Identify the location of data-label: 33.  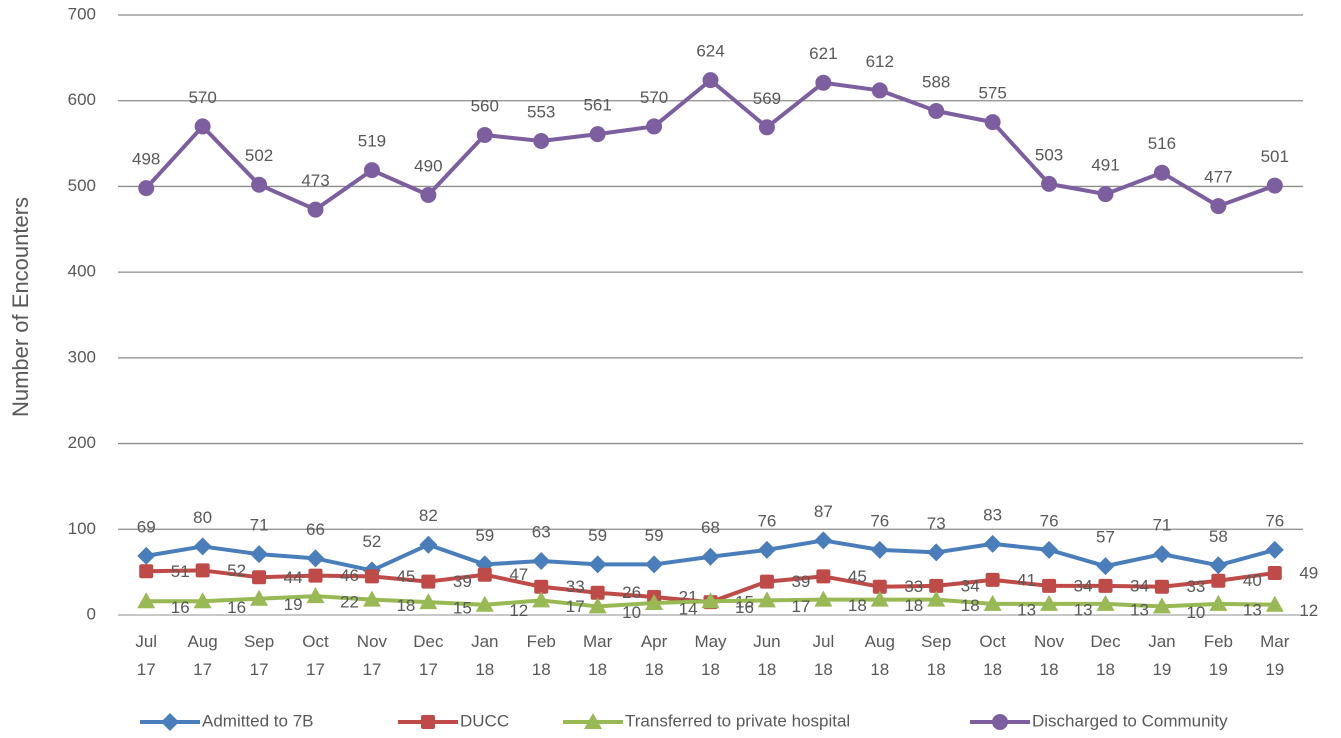
(913, 586).